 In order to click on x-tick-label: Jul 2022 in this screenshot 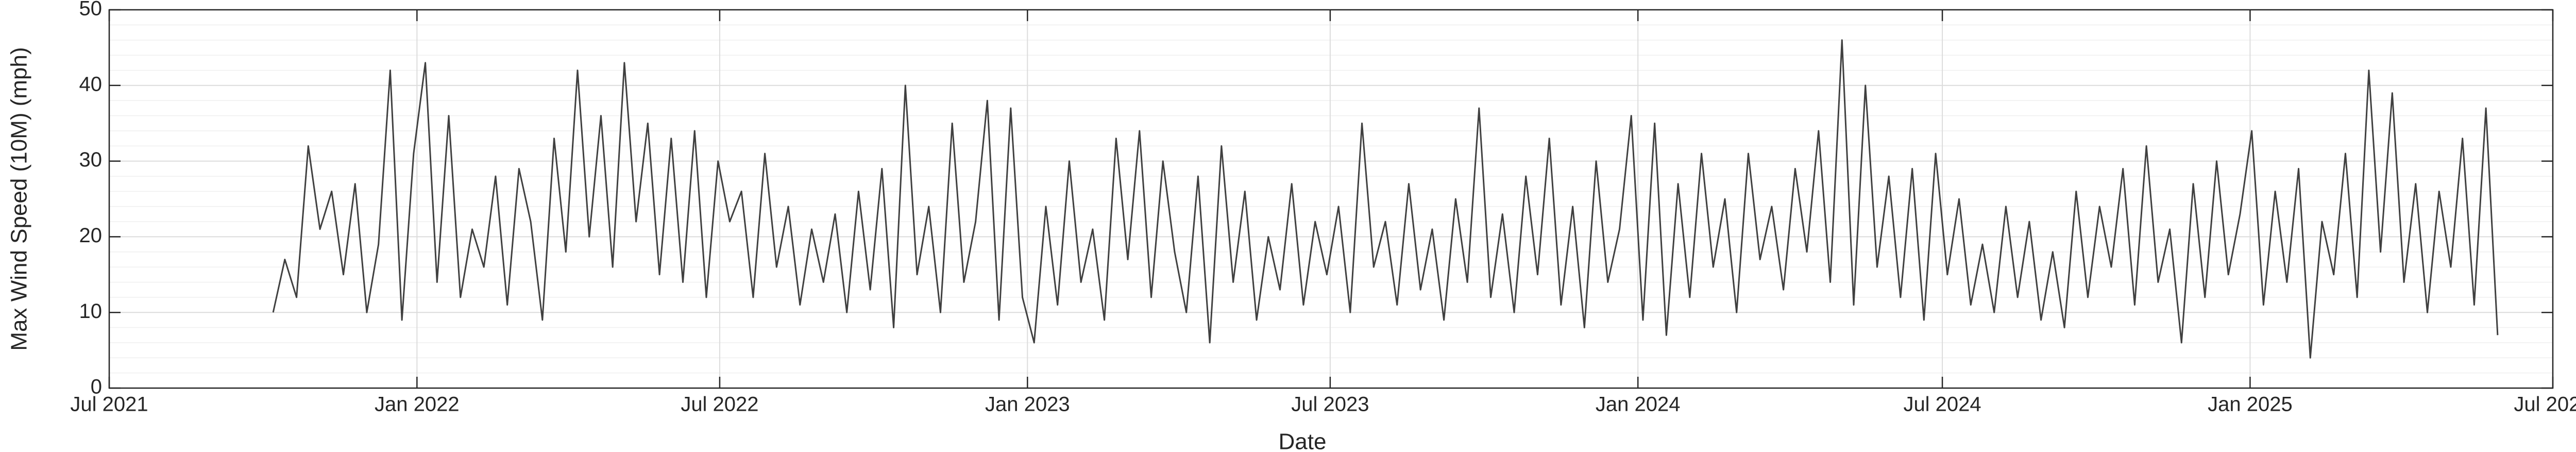, I will do `click(719, 404)`.